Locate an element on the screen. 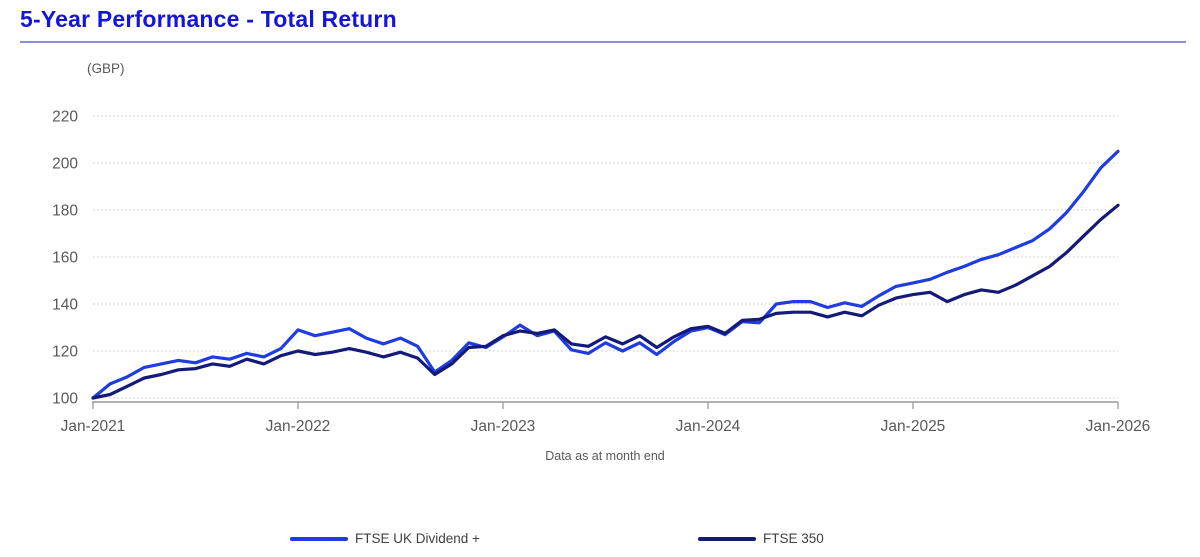 The width and height of the screenshot is (1200, 557). legend-line-swatch-navy is located at coordinates (727, 538).